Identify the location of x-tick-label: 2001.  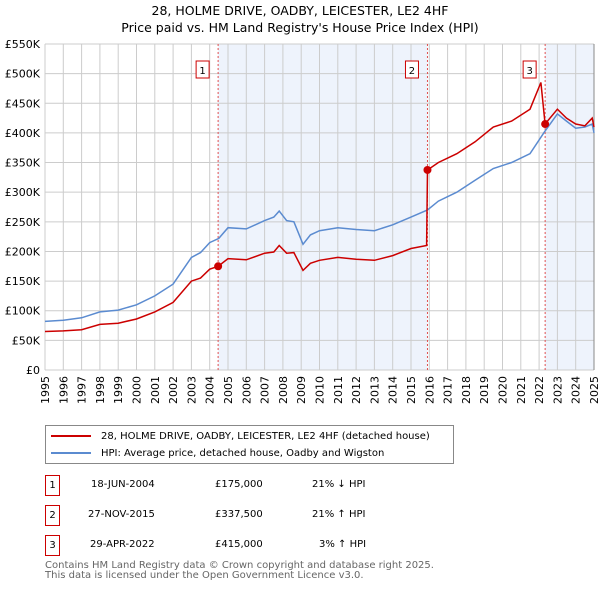
(155, 390).